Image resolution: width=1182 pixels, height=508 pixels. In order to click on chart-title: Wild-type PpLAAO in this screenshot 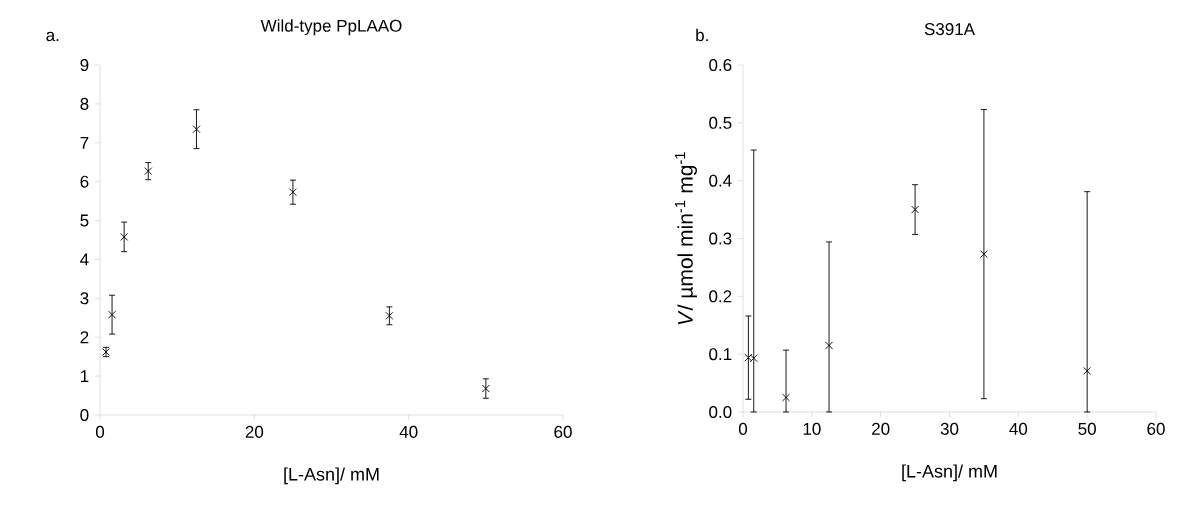, I will do `click(331, 27)`.